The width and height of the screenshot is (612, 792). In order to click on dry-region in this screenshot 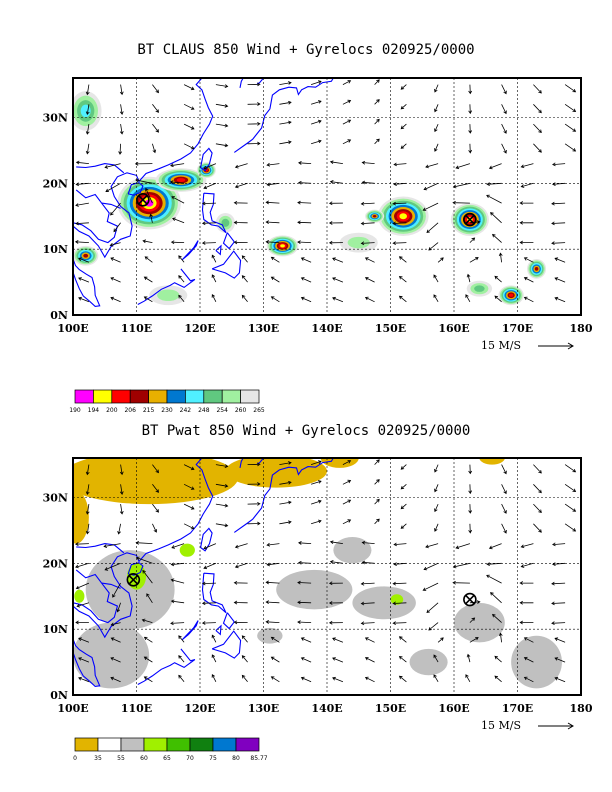, I will do `click(81, 517)`.